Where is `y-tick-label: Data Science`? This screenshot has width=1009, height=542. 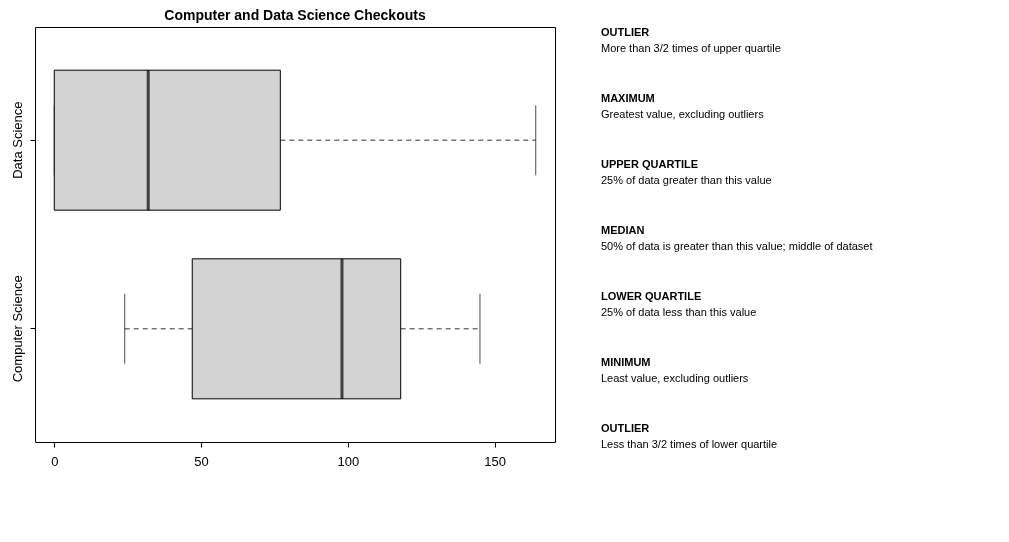
y-tick-label: Data Science is located at coordinates (17, 140).